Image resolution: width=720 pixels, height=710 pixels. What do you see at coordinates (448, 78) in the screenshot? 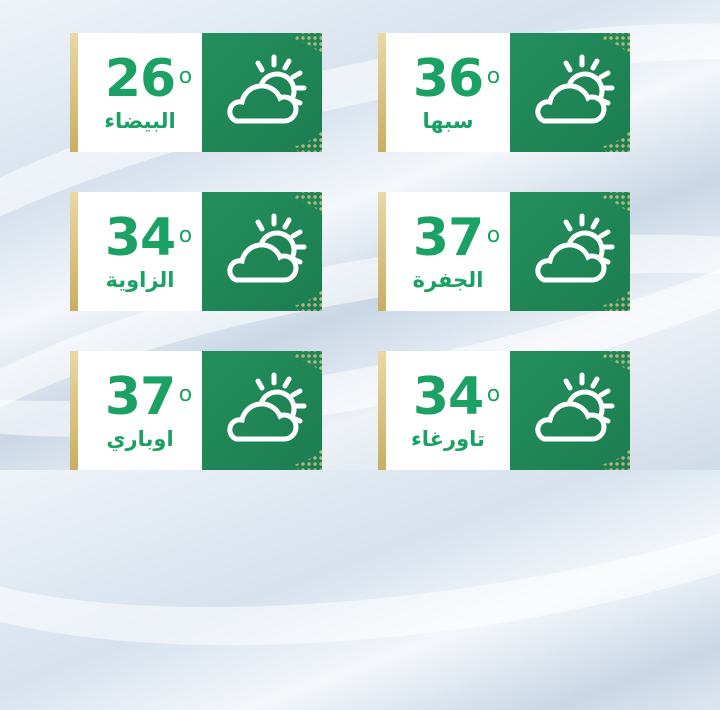
I see `temperature-number: 36` at bounding box center [448, 78].